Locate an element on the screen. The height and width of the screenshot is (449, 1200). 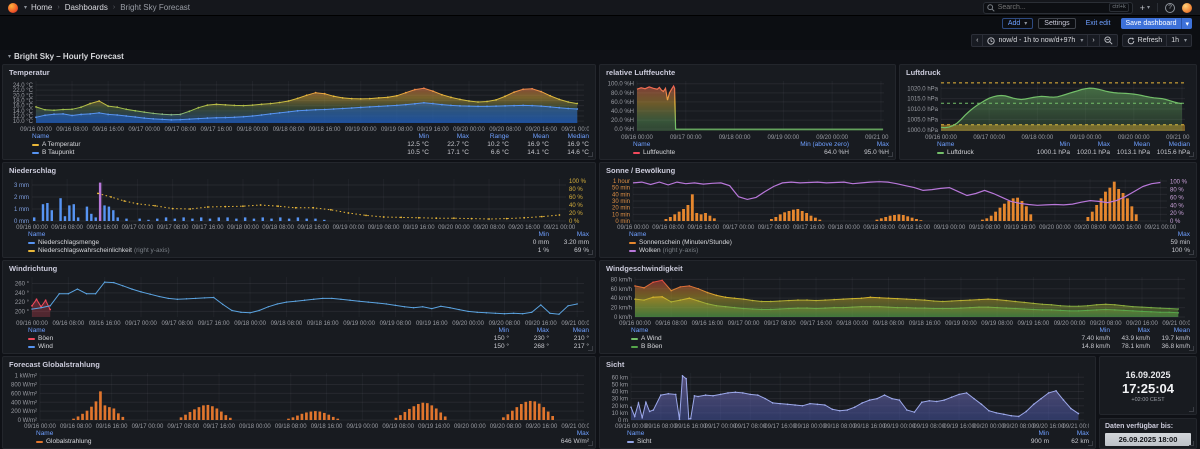
panel-title: Sicht is located at coordinates (615, 364).